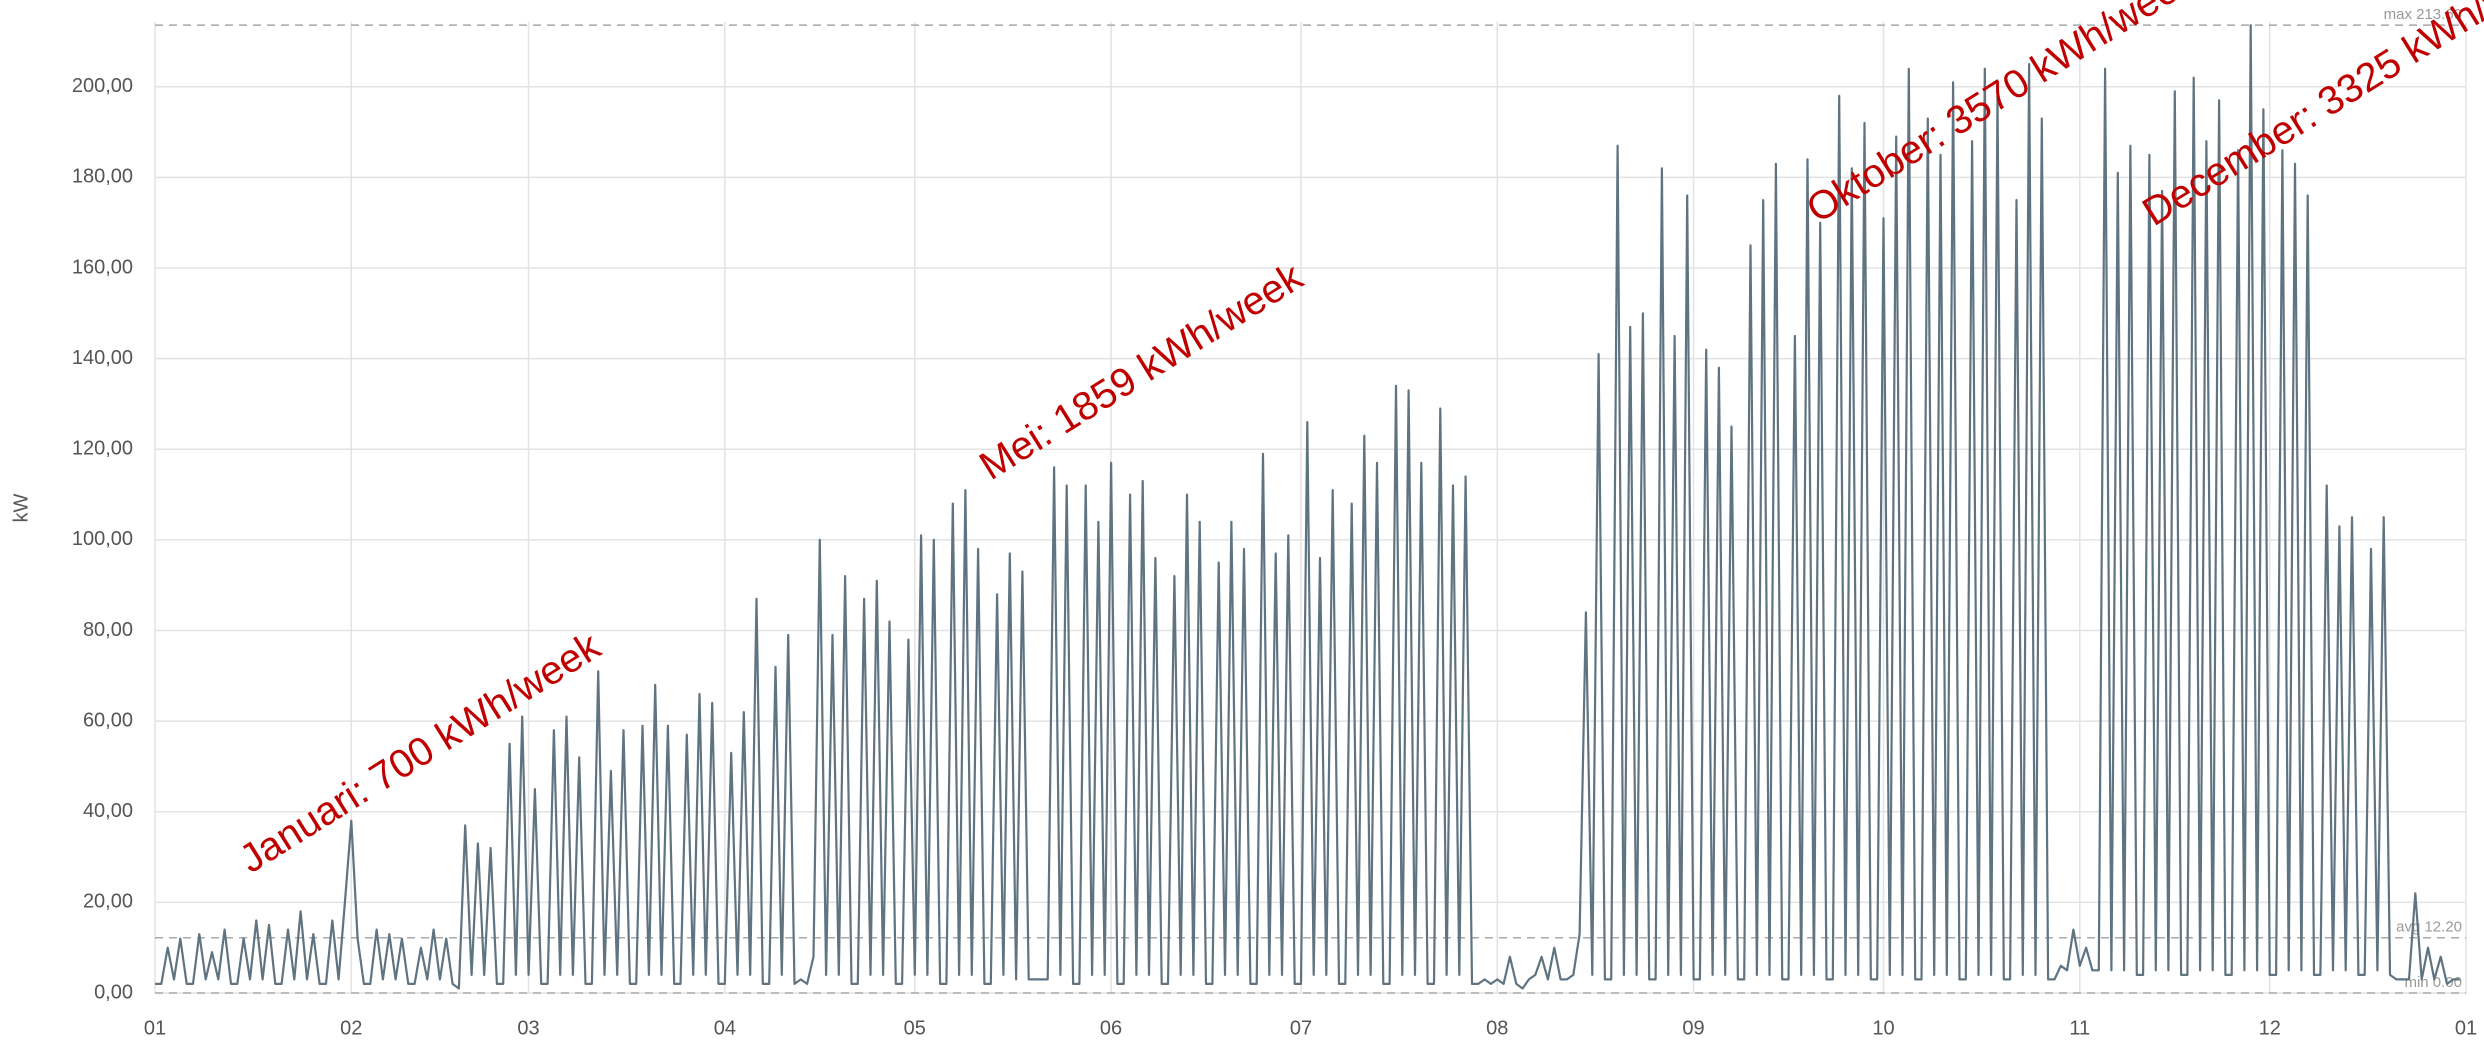 This screenshot has width=2484, height=1044. I want to click on x-tick-label: 10, so click(1883, 1028).